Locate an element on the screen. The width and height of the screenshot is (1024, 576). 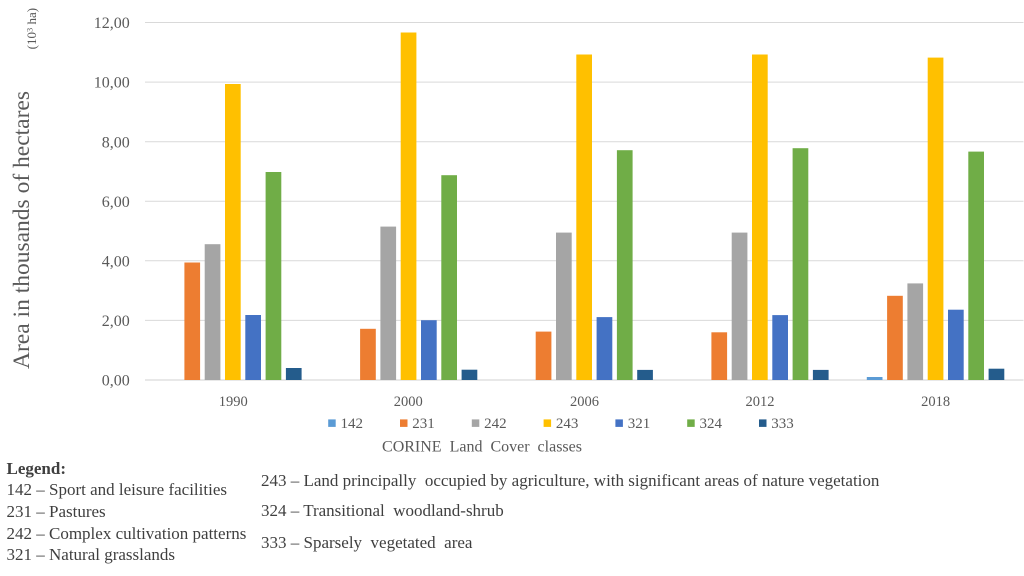
svg-text: 321 is located at coordinates (639, 424).